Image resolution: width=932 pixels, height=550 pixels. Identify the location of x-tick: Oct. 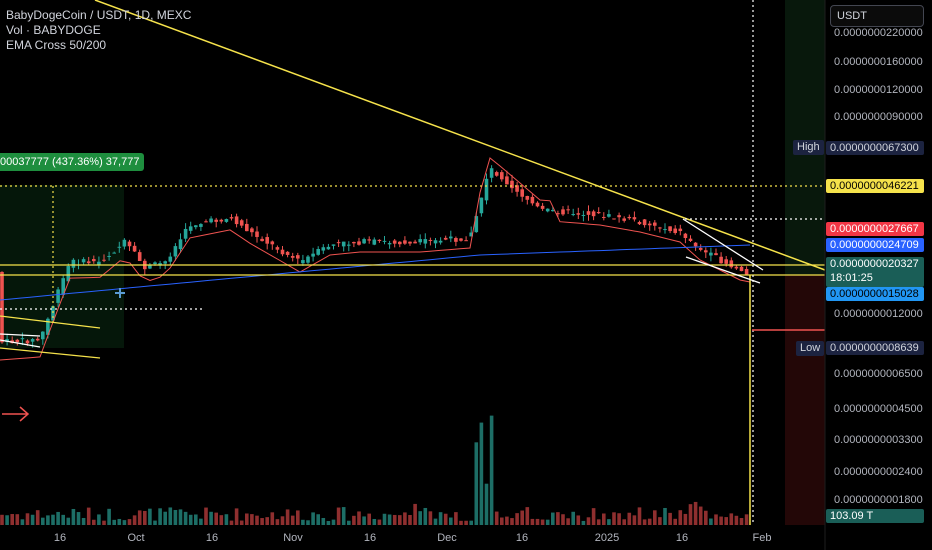
(136, 538).